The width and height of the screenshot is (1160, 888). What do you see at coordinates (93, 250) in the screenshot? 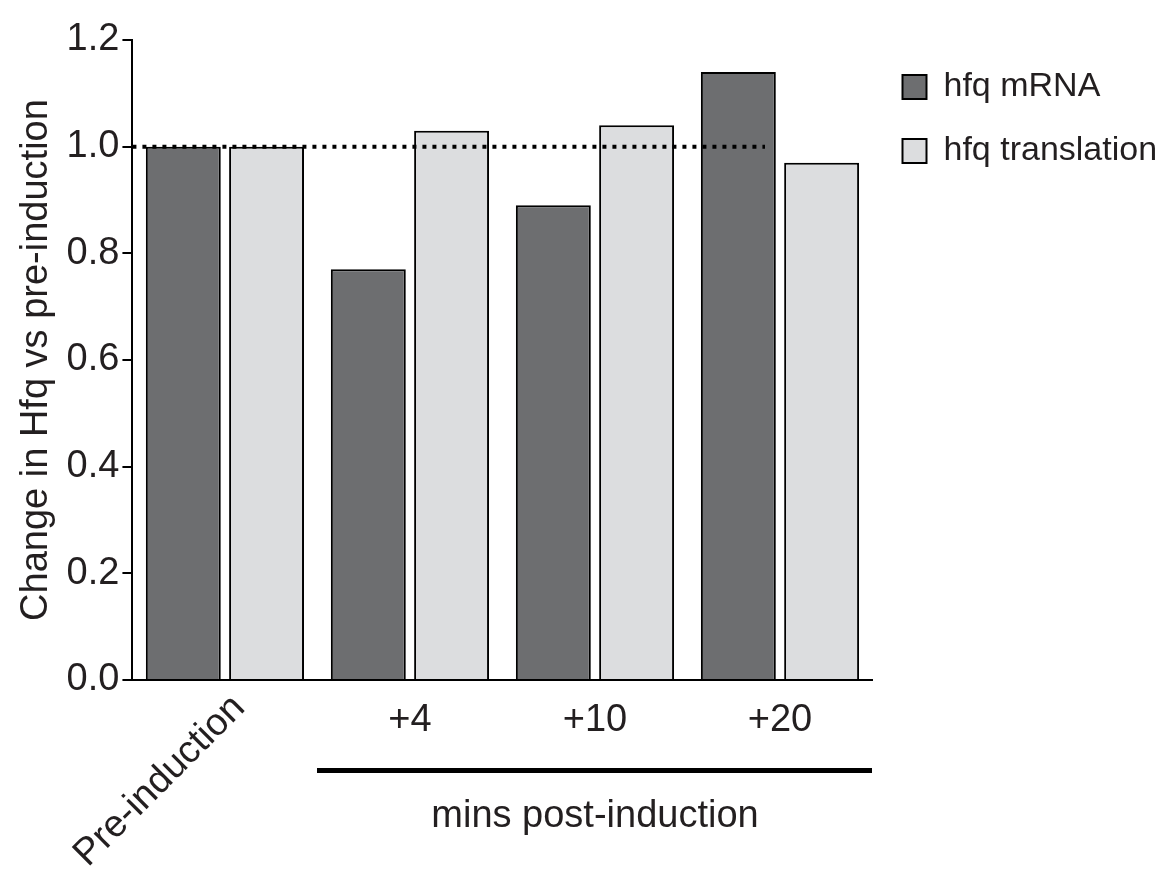
I see `y-tick-label: 0.8` at bounding box center [93, 250].